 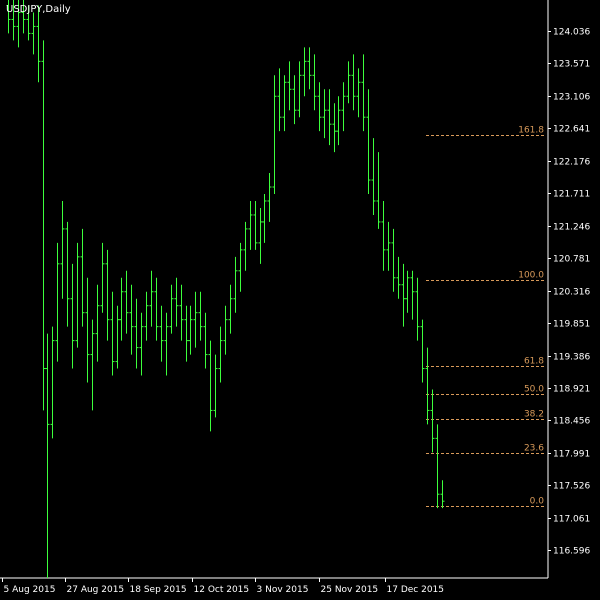 What do you see at coordinates (534, 362) in the screenshot?
I see `fib-level-label: 61.8` at bounding box center [534, 362].